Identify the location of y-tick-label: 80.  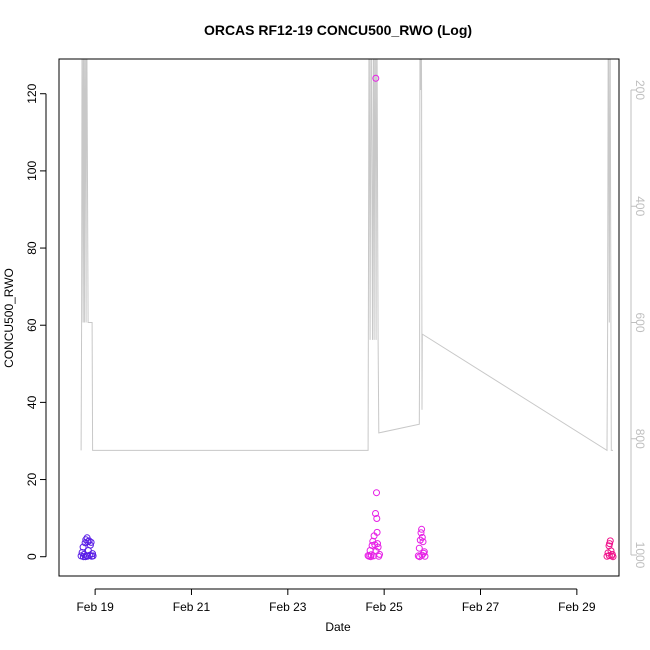
(32, 248).